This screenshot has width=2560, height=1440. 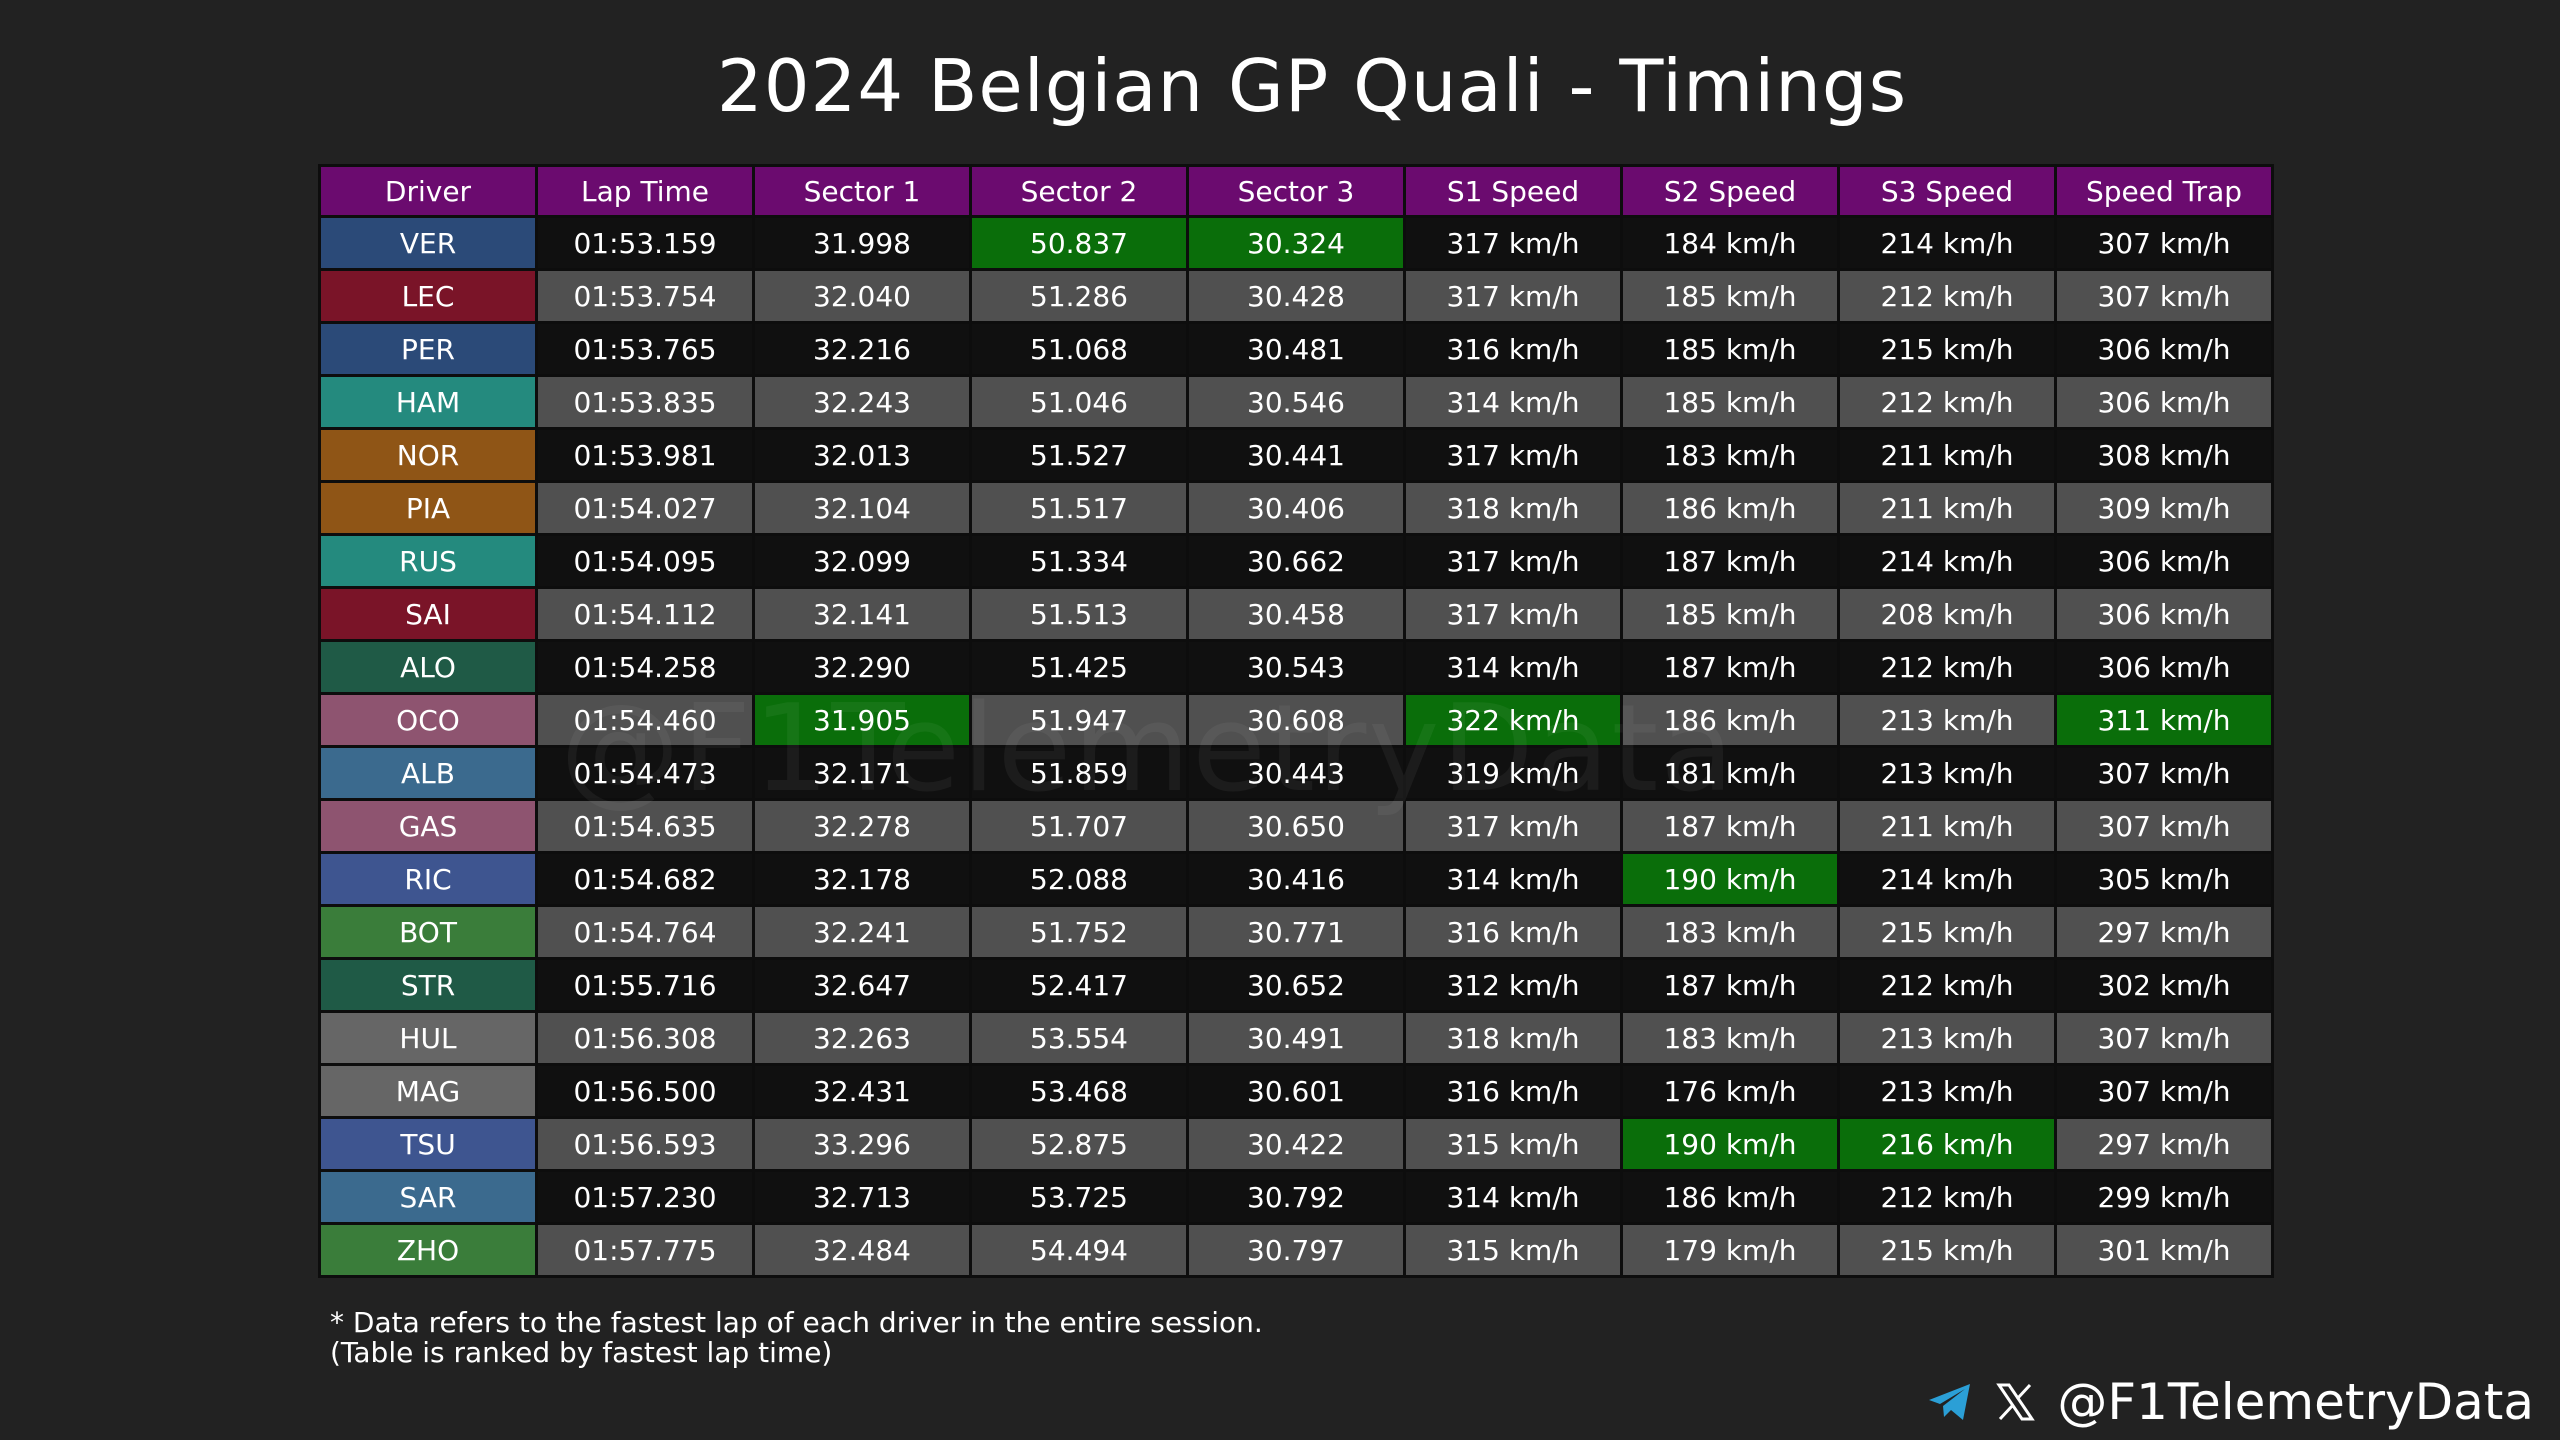 I want to click on footnote-line-2: (Table is ranked by fastest lap time), so click(x=581, y=1352).